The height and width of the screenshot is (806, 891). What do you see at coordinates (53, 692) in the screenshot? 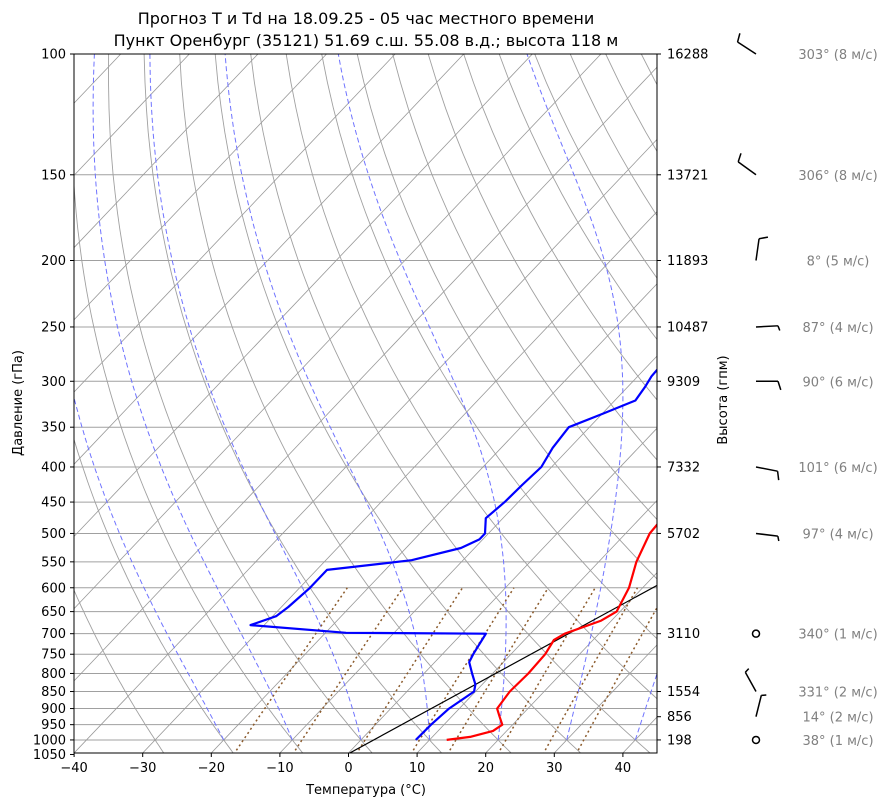
I see `y-tick-label: 850` at bounding box center [53, 692].